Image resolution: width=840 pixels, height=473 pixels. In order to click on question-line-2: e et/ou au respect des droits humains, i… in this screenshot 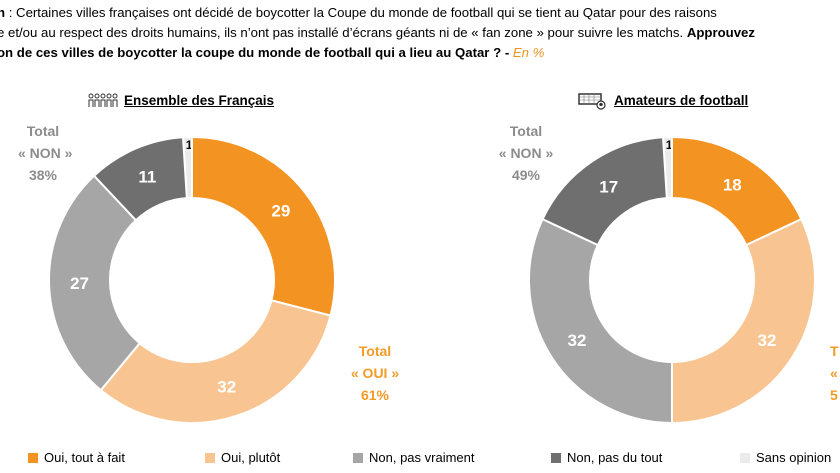, I will do `click(420, 33)`.